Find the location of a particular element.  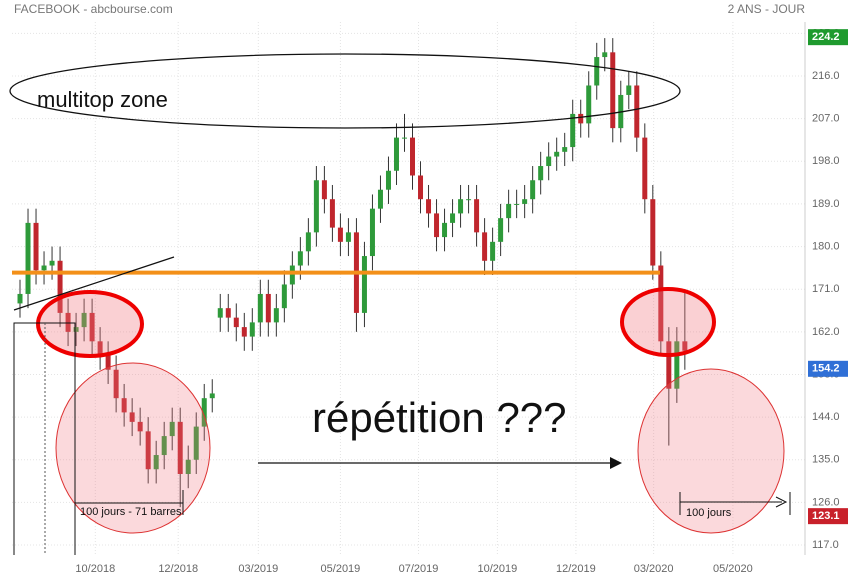

x-tick-label: 03/2019 is located at coordinates (258, 569).